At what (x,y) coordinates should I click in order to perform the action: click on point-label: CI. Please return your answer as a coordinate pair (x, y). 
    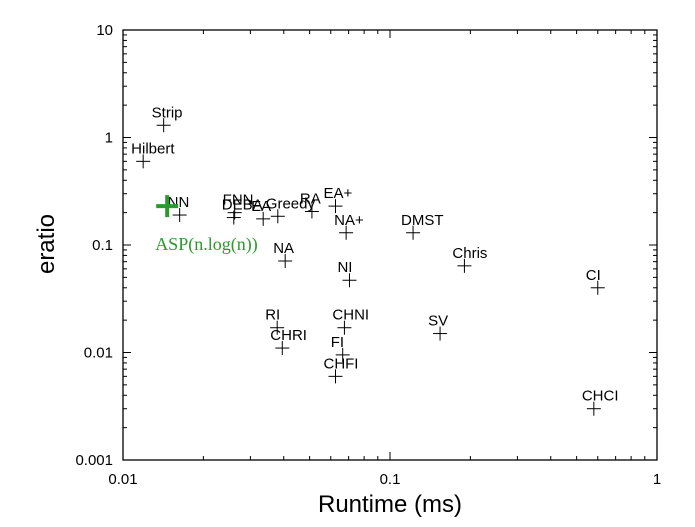
    Looking at the image, I should click on (593, 275).